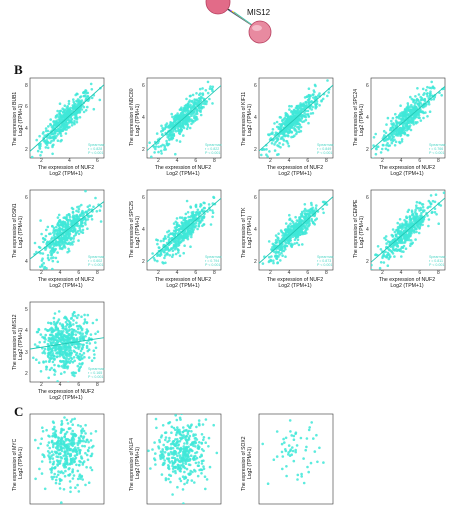  Describe the element at coordinates (296, 118) in the screenshot. I see `plot-frame` at that location.